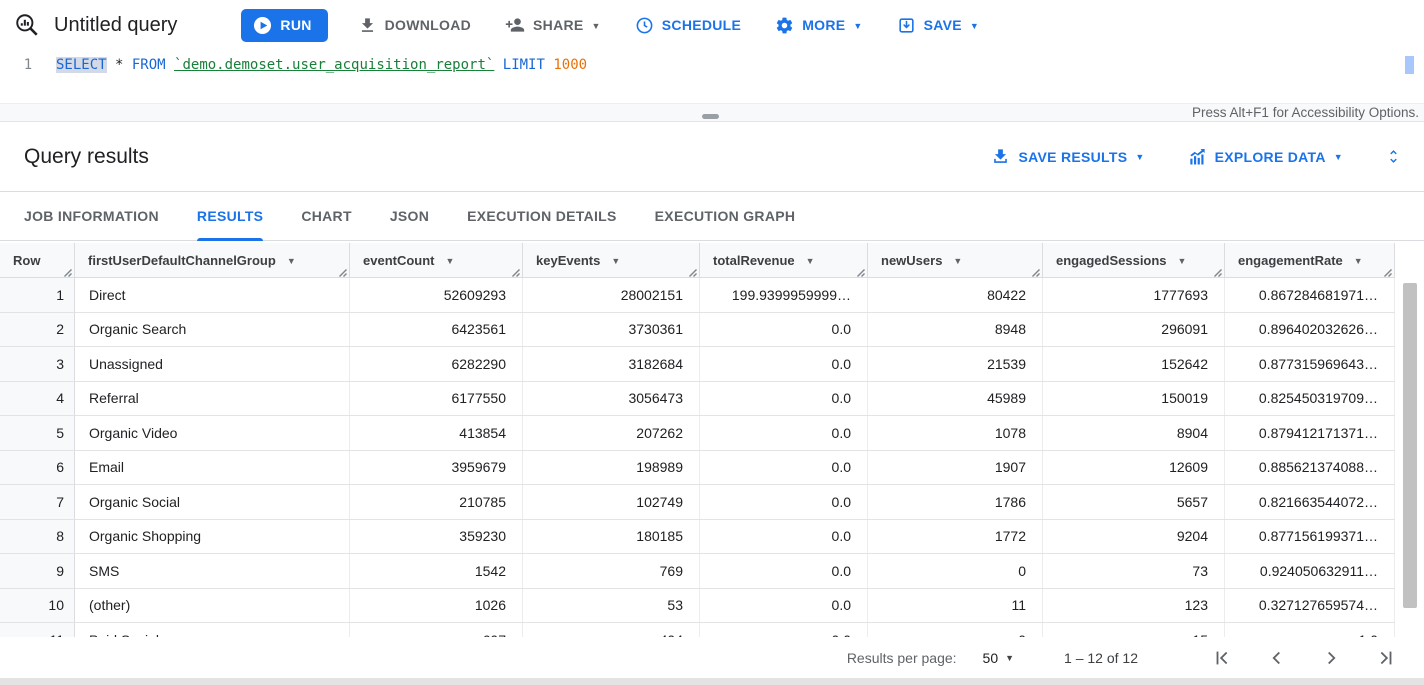  I want to click on table-cell: 296091, so click(1134, 329).